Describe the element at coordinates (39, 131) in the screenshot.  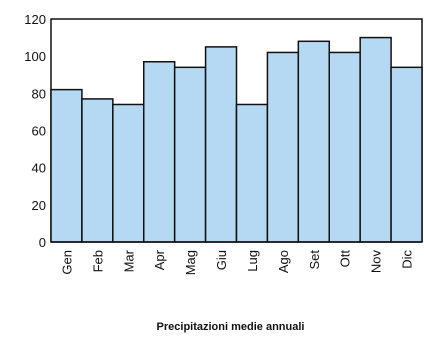
I see `y-tick-label-60: 60` at that location.